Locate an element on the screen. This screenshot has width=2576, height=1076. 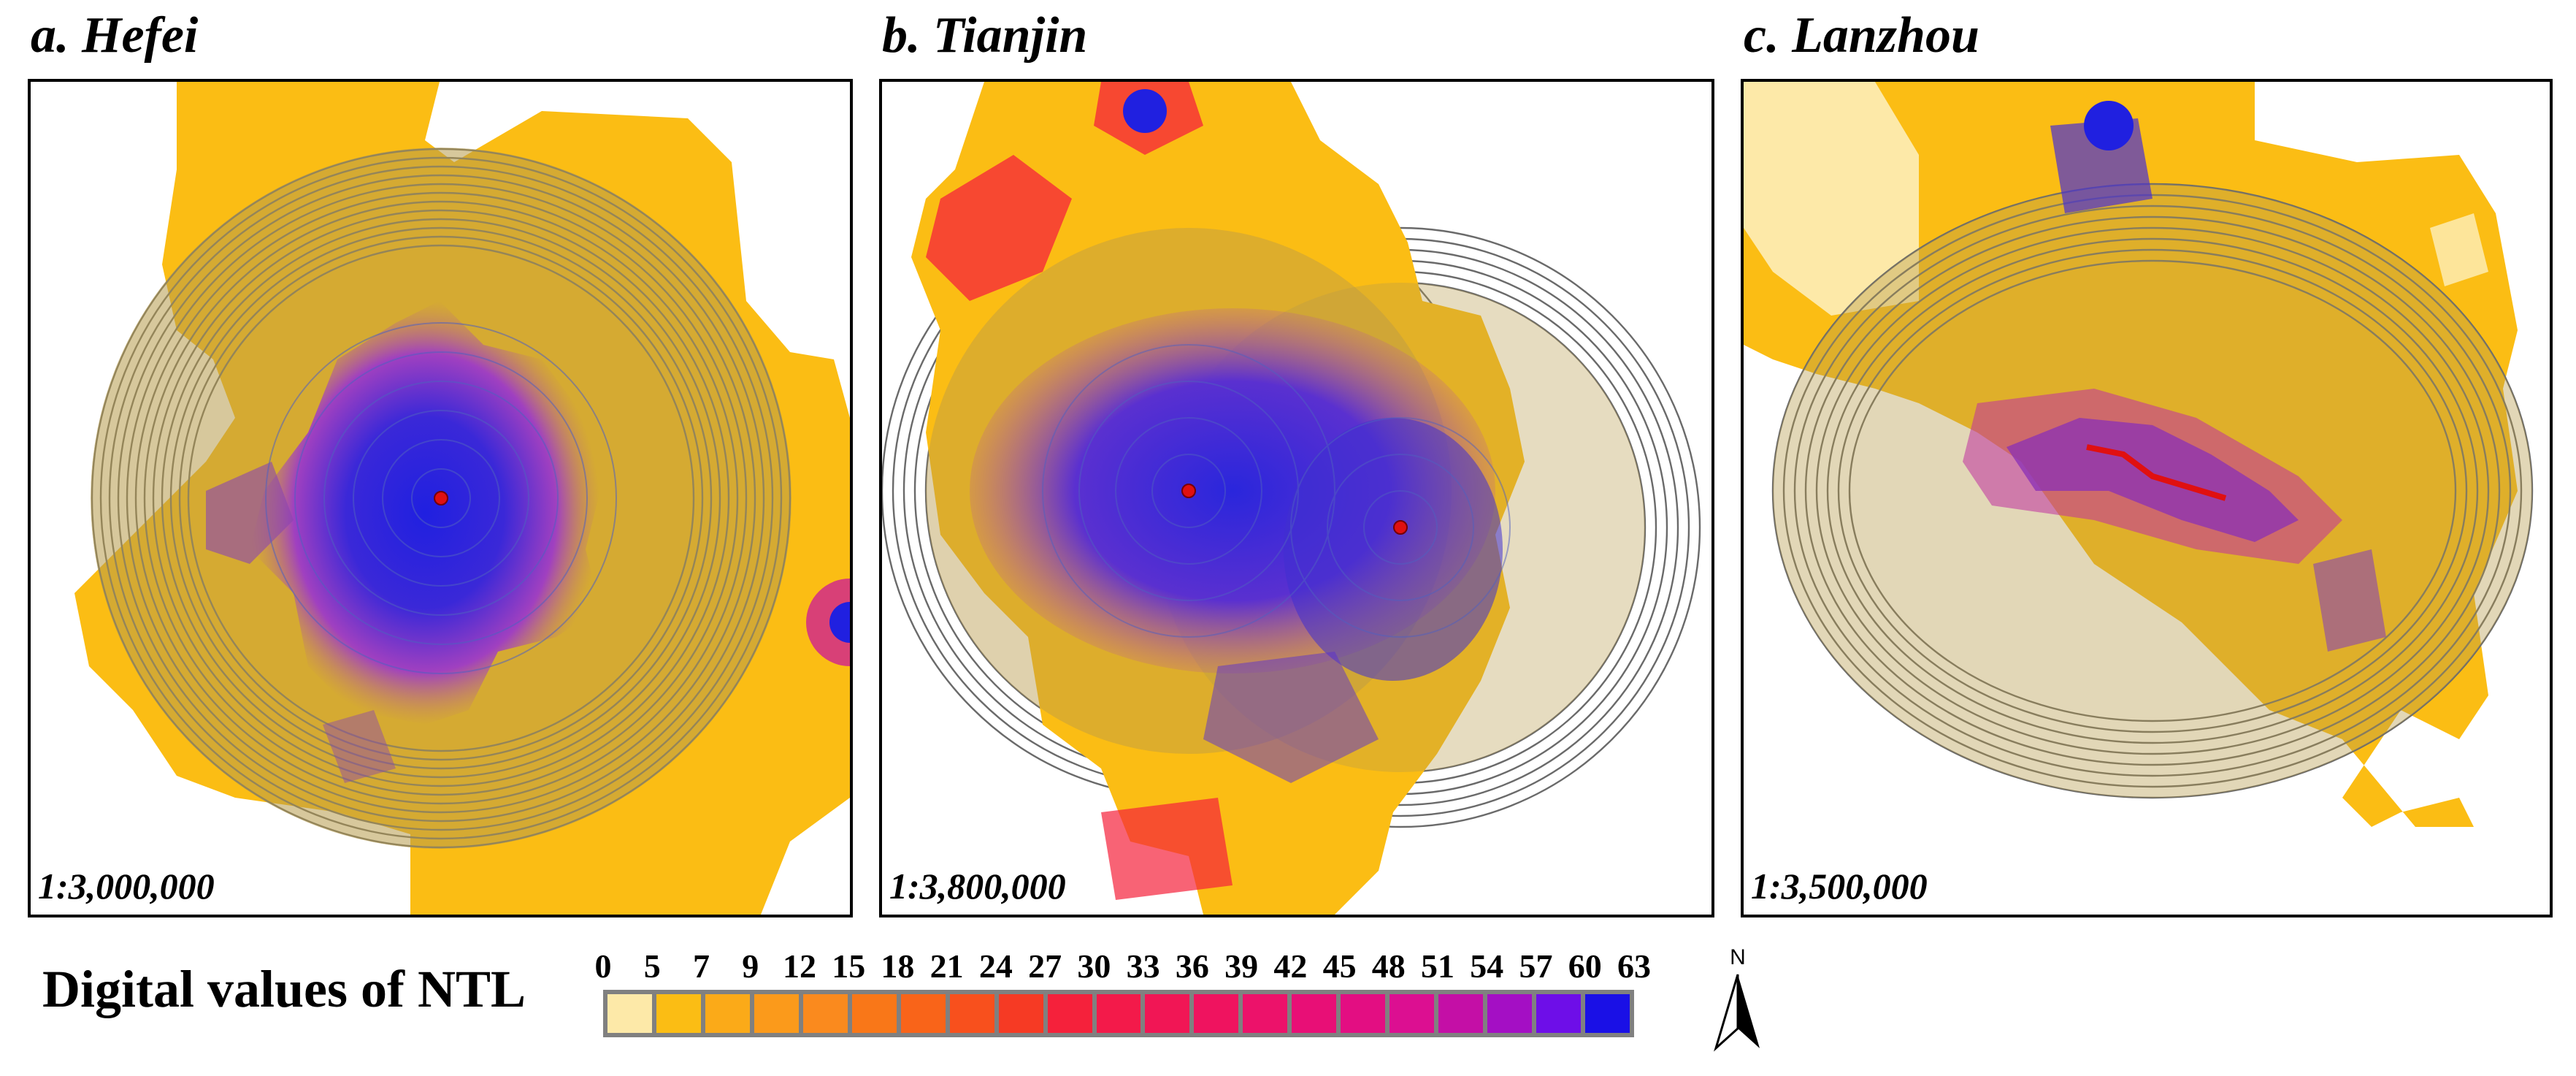
legend-tick-label: 18 is located at coordinates (898, 966).